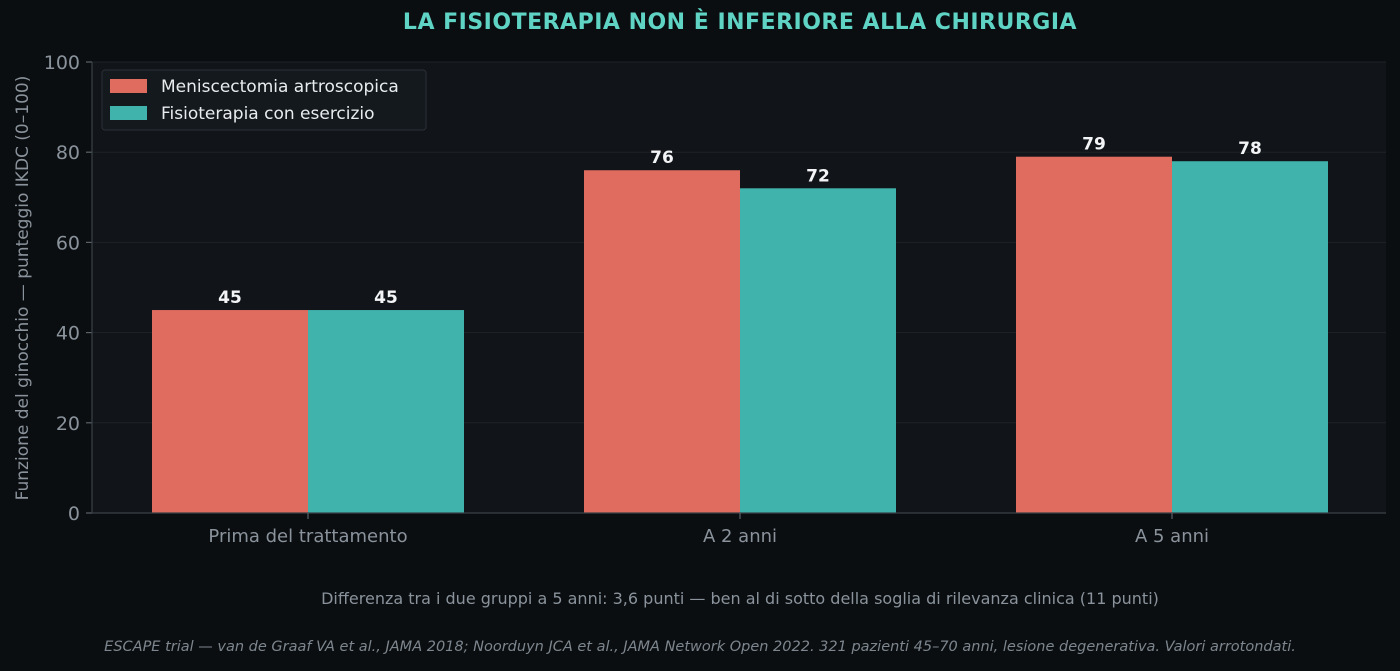 The image size is (1400, 671). Describe the element at coordinates (62, 63) in the screenshot. I see `y-tick-label-100: 100` at that location.